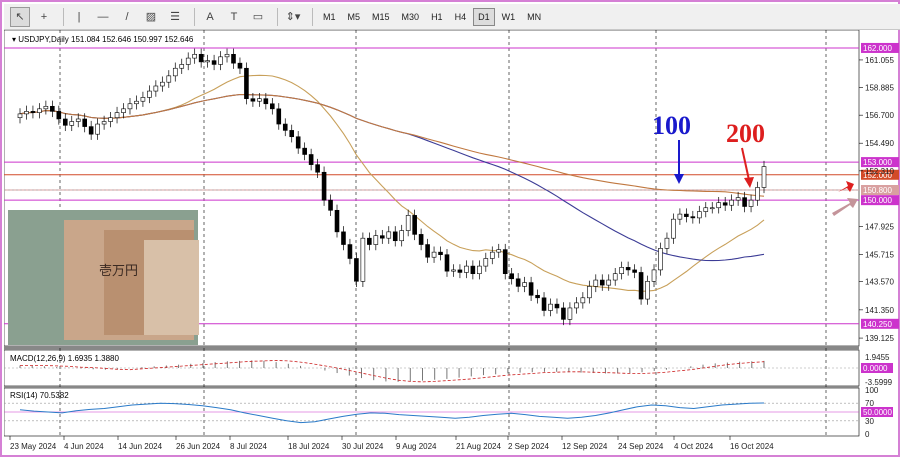  Describe the element at coordinates (534, 16) in the screenshot. I see `timeframe-mn-button: MN` at that location.